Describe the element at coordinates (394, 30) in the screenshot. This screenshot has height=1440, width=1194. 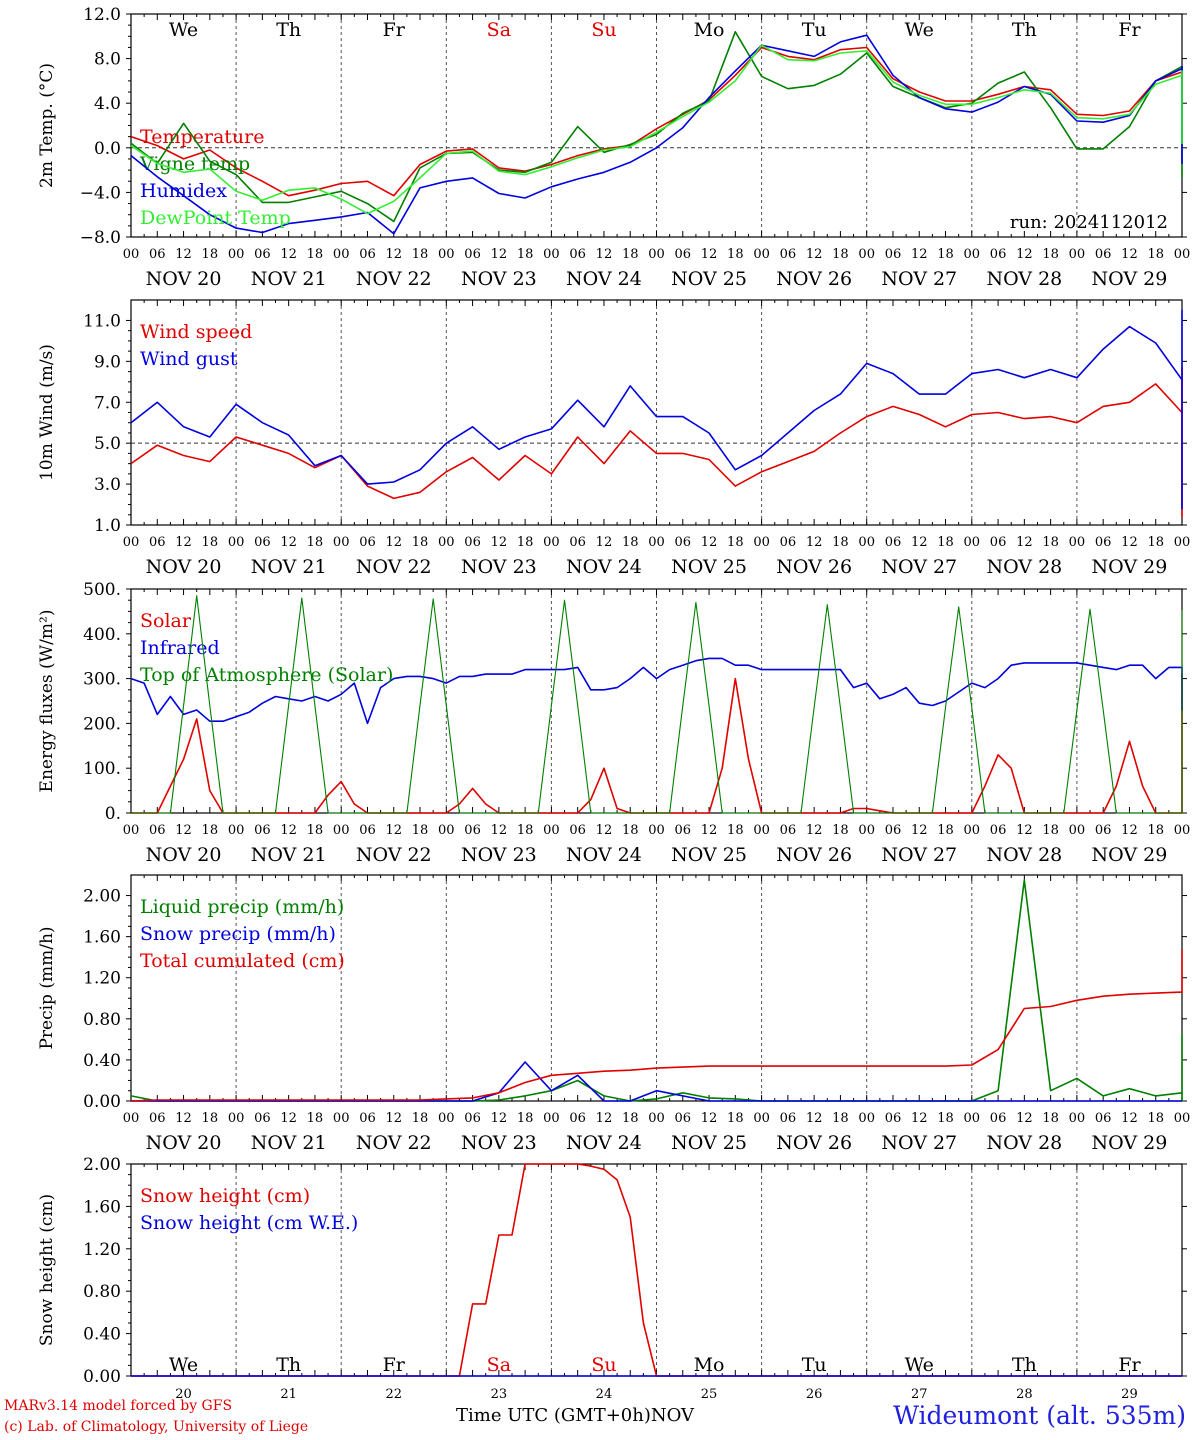
I see `panel-0-weekday-label: Fr` at that location.